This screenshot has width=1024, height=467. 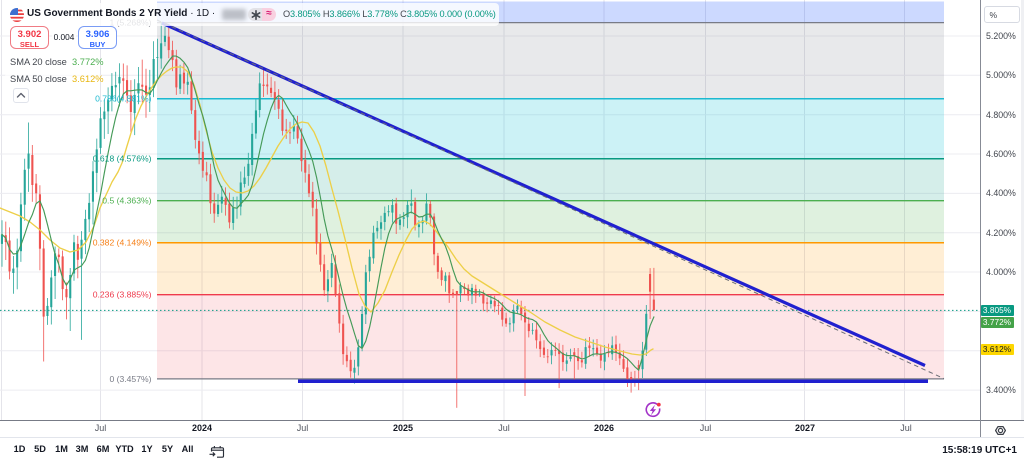 I want to click on svg-text: 0.236 (3.885%), so click(x=122, y=295).